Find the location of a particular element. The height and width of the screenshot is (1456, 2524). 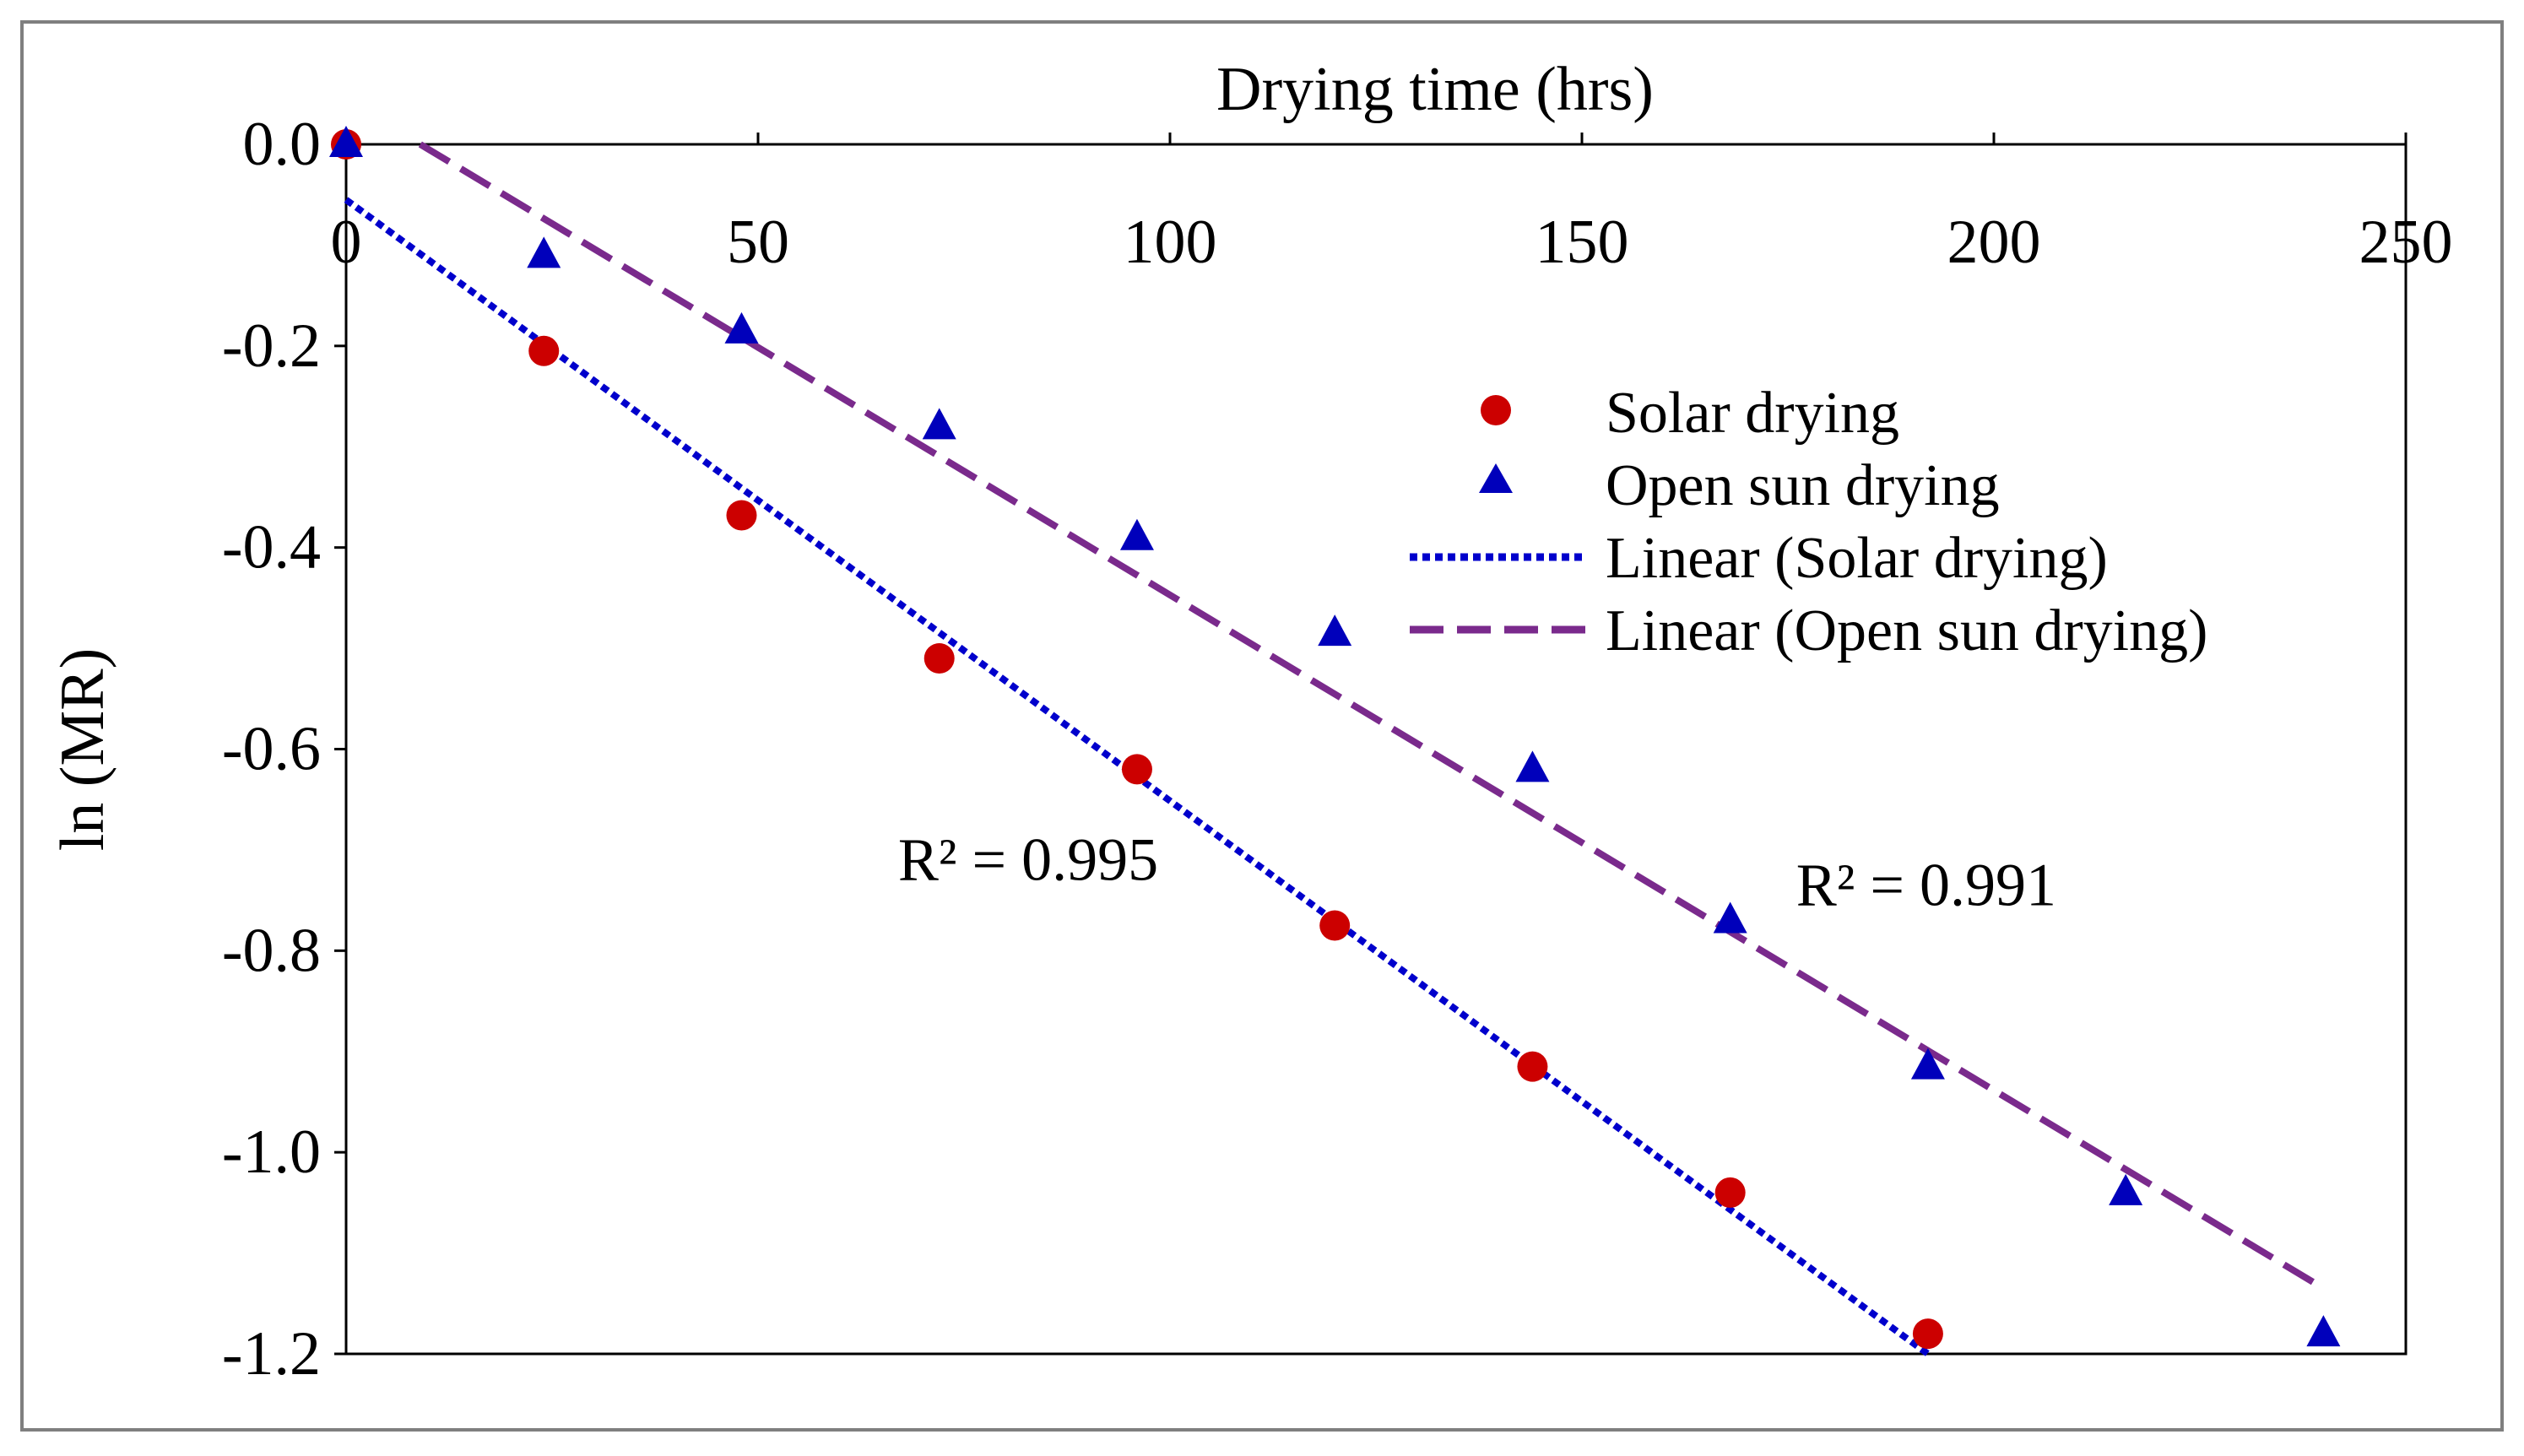

y-tick-label: -0.2 is located at coordinates (271, 346).